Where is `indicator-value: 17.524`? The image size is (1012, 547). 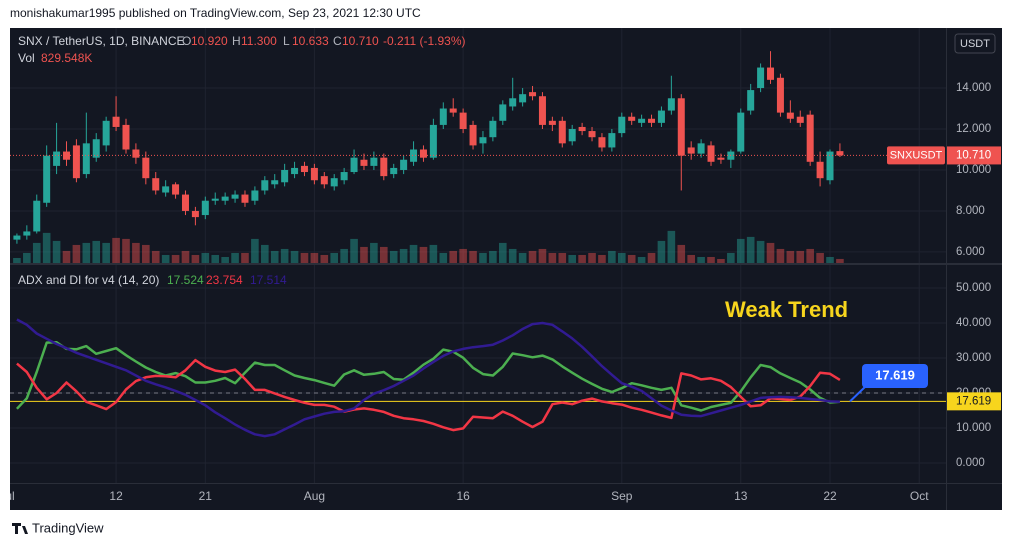 indicator-value: 17.524 is located at coordinates (185, 280).